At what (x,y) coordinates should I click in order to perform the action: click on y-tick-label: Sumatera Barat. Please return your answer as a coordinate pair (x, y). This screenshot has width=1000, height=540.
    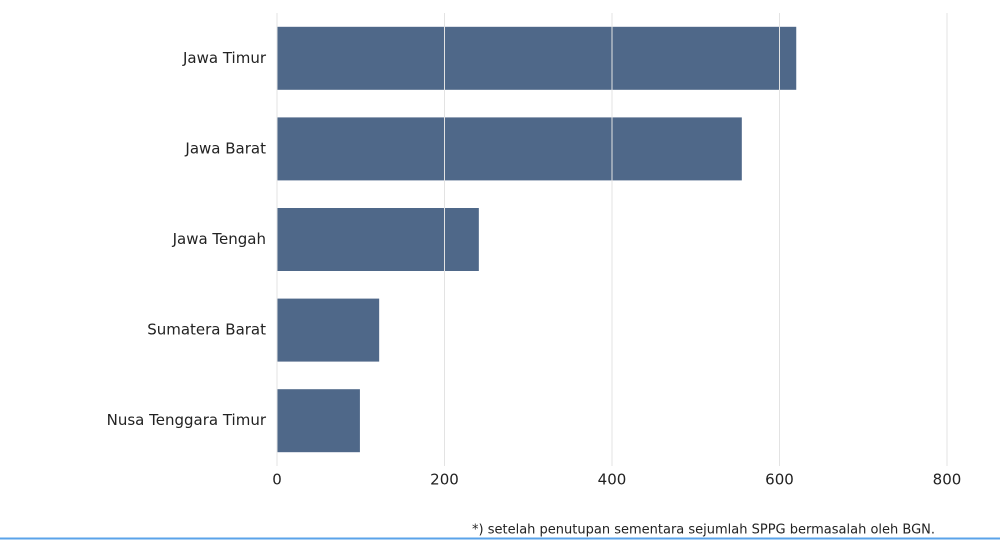
    Looking at the image, I should click on (206, 330).